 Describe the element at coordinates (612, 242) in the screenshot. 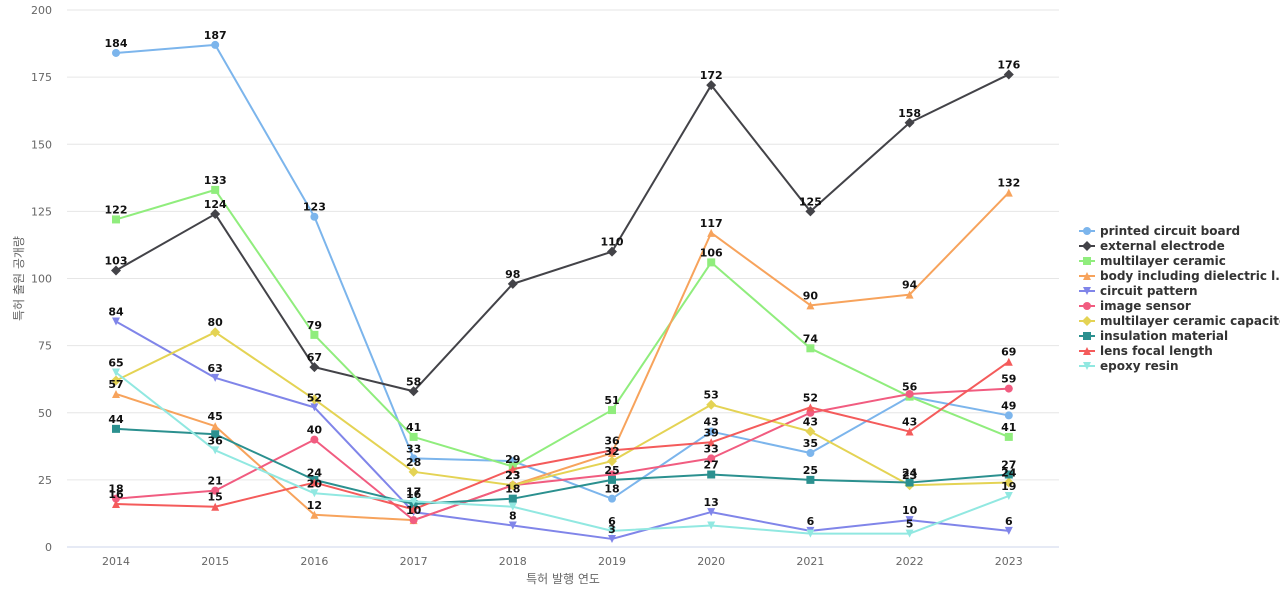

I see `data-label: 110` at that location.